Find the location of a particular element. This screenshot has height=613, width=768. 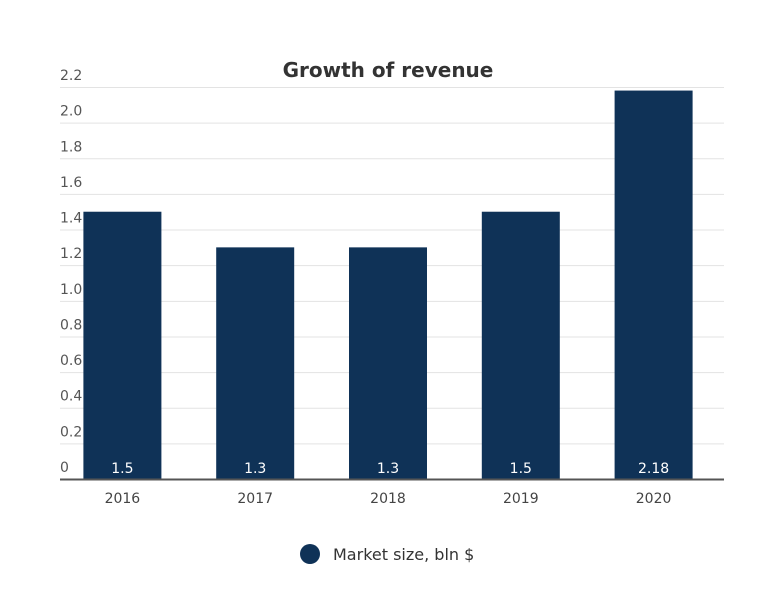

y-tick-label: 0.8 is located at coordinates (71, 325).